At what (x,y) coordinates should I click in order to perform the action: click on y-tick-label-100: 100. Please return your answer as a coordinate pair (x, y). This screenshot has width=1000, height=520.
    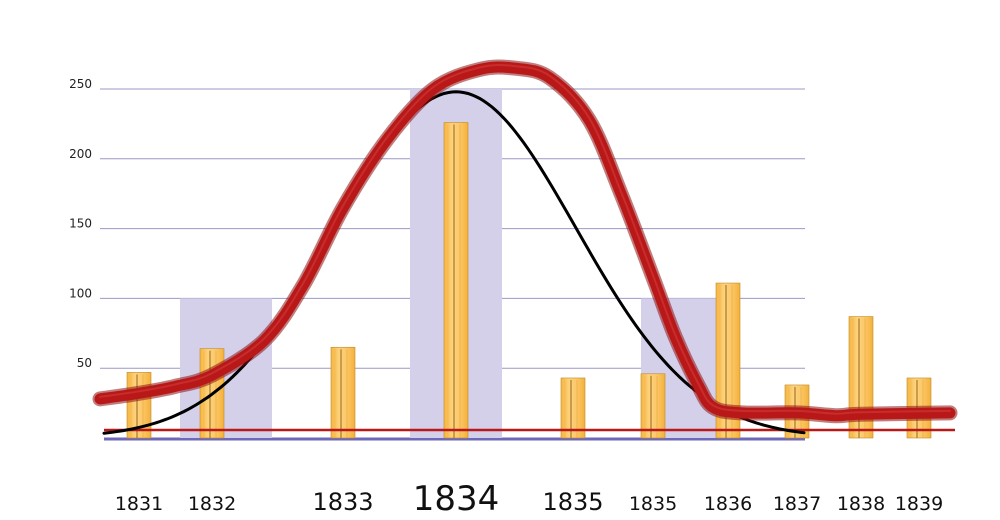
    Looking at the image, I should click on (80, 293).